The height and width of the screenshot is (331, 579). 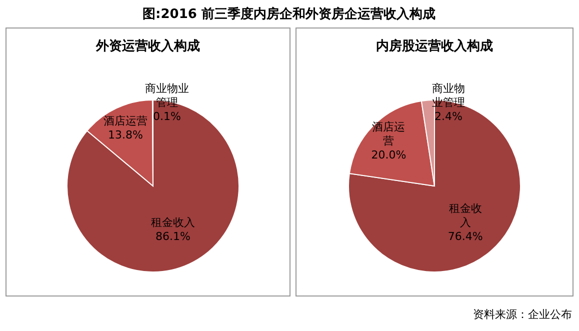 What do you see at coordinates (434, 46) in the screenshot?
I see `chart-title: 内房股运营收入构成` at bounding box center [434, 46].